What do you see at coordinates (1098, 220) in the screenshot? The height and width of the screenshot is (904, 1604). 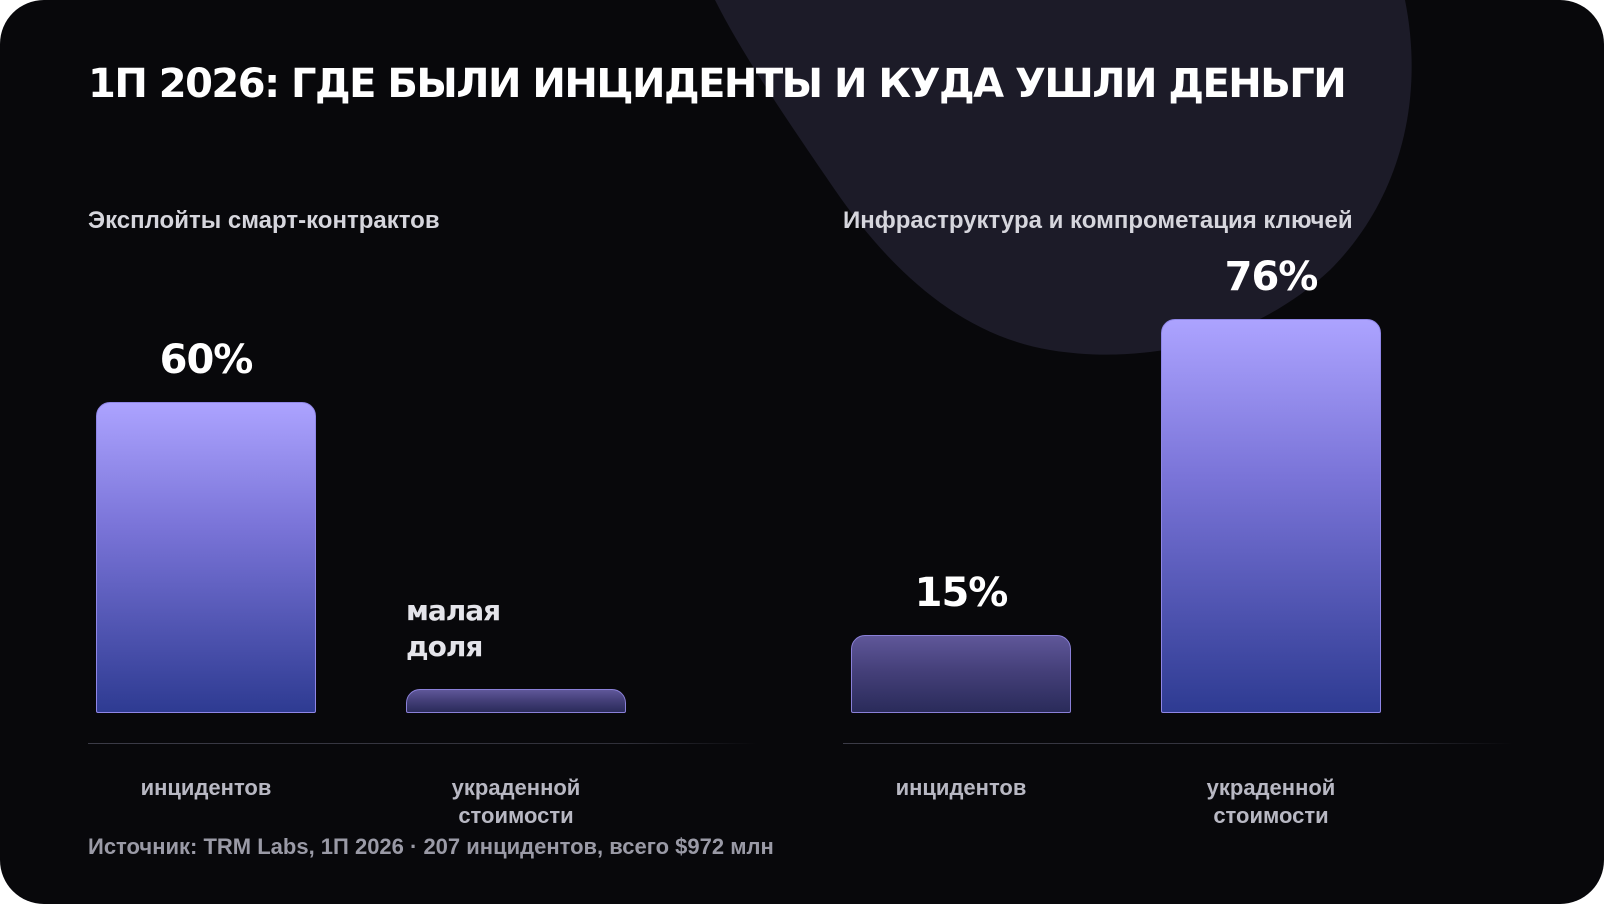 I see `chart-title-infrastructure: Инфраструктура и компрометация ключей` at bounding box center [1098, 220].